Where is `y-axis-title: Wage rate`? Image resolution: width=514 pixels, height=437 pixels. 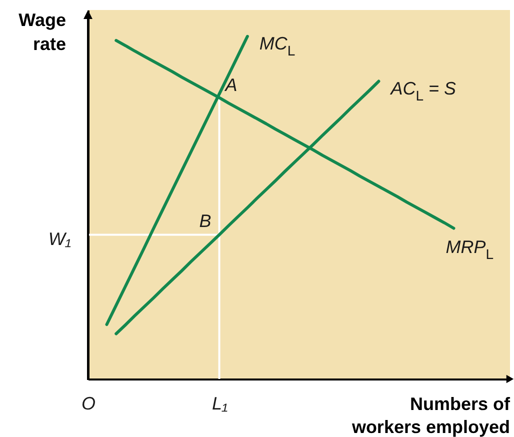 y-axis-title: Wage rate is located at coordinates (42, 32).